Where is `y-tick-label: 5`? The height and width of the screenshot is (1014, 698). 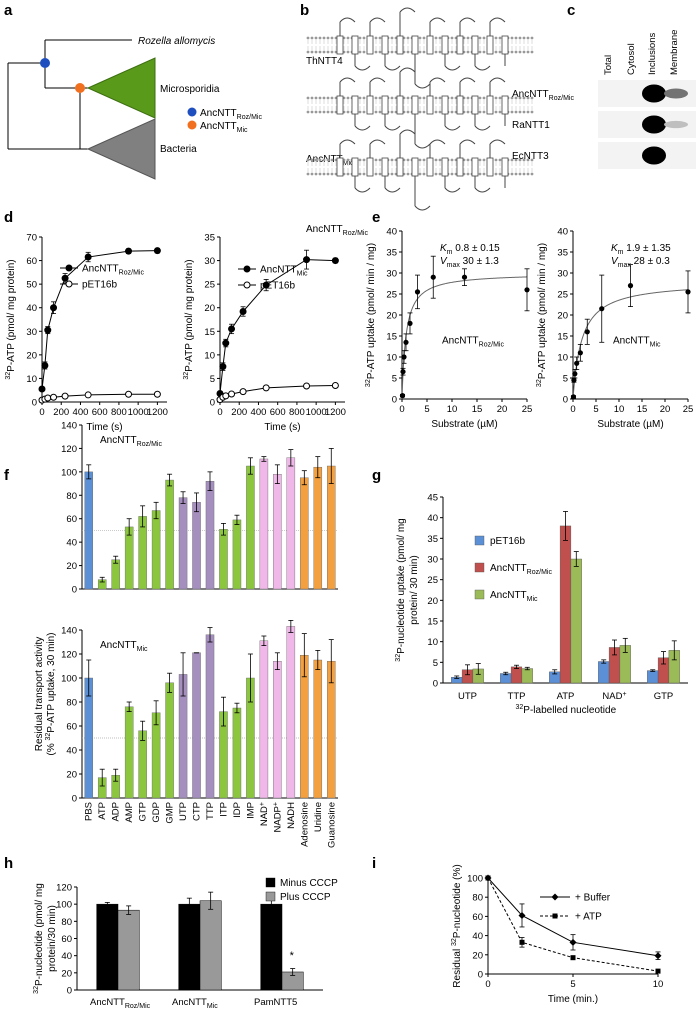
y-tick-label: 5 is located at coordinates (394, 379).